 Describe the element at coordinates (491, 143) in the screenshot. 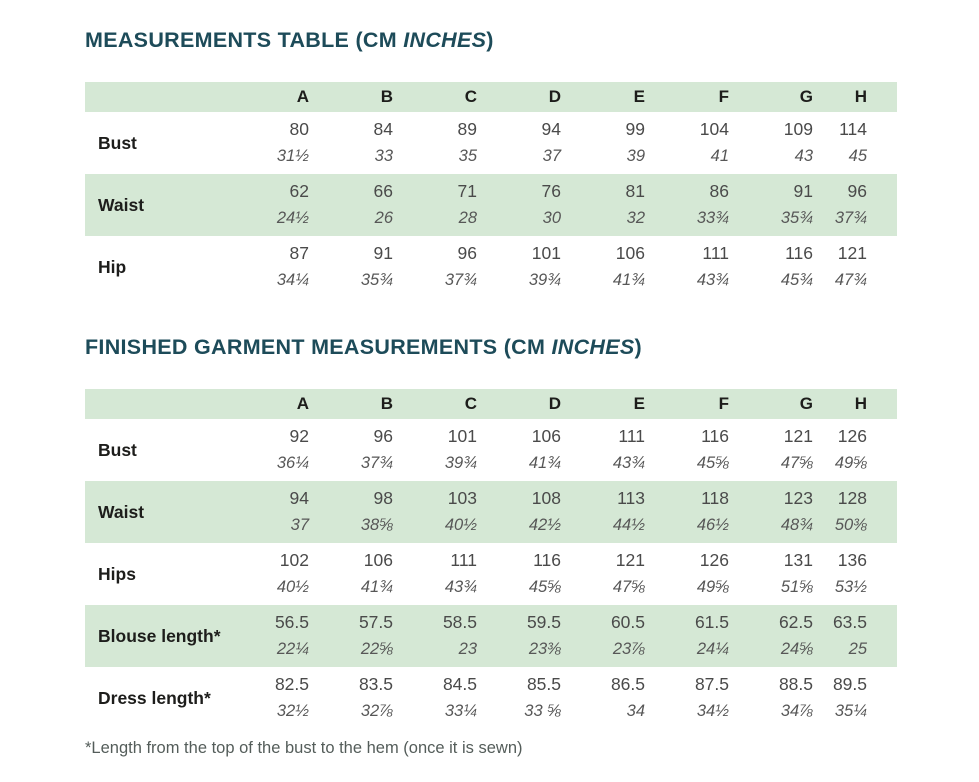

I see `table-row: Bust 80 31½ 84 33 89 35 94 37 99 39 104 41 109 43 114 45` at that location.